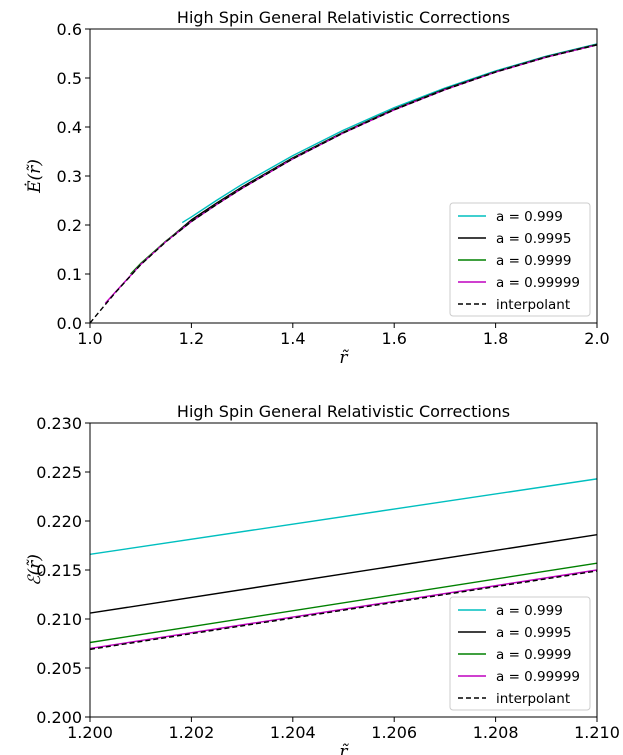 Image resolution: width=623 pixels, height=755 pixels. What do you see at coordinates (59, 521) in the screenshot?
I see `y-tick-label: 0.220` at bounding box center [59, 521].